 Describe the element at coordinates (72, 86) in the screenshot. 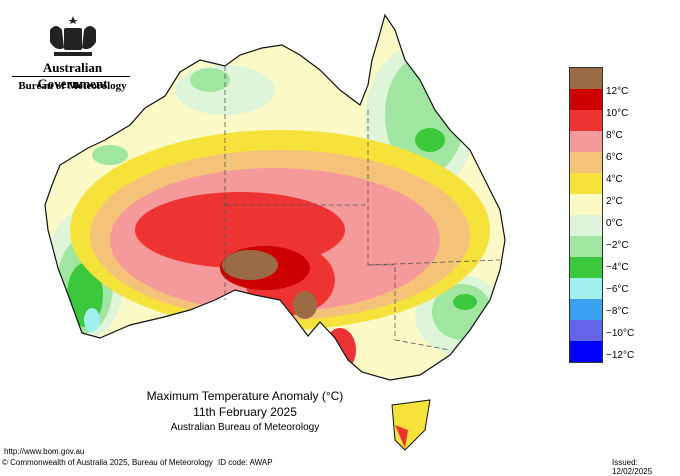

I see `bureau-name: Bureau of Meteorology` at that location.